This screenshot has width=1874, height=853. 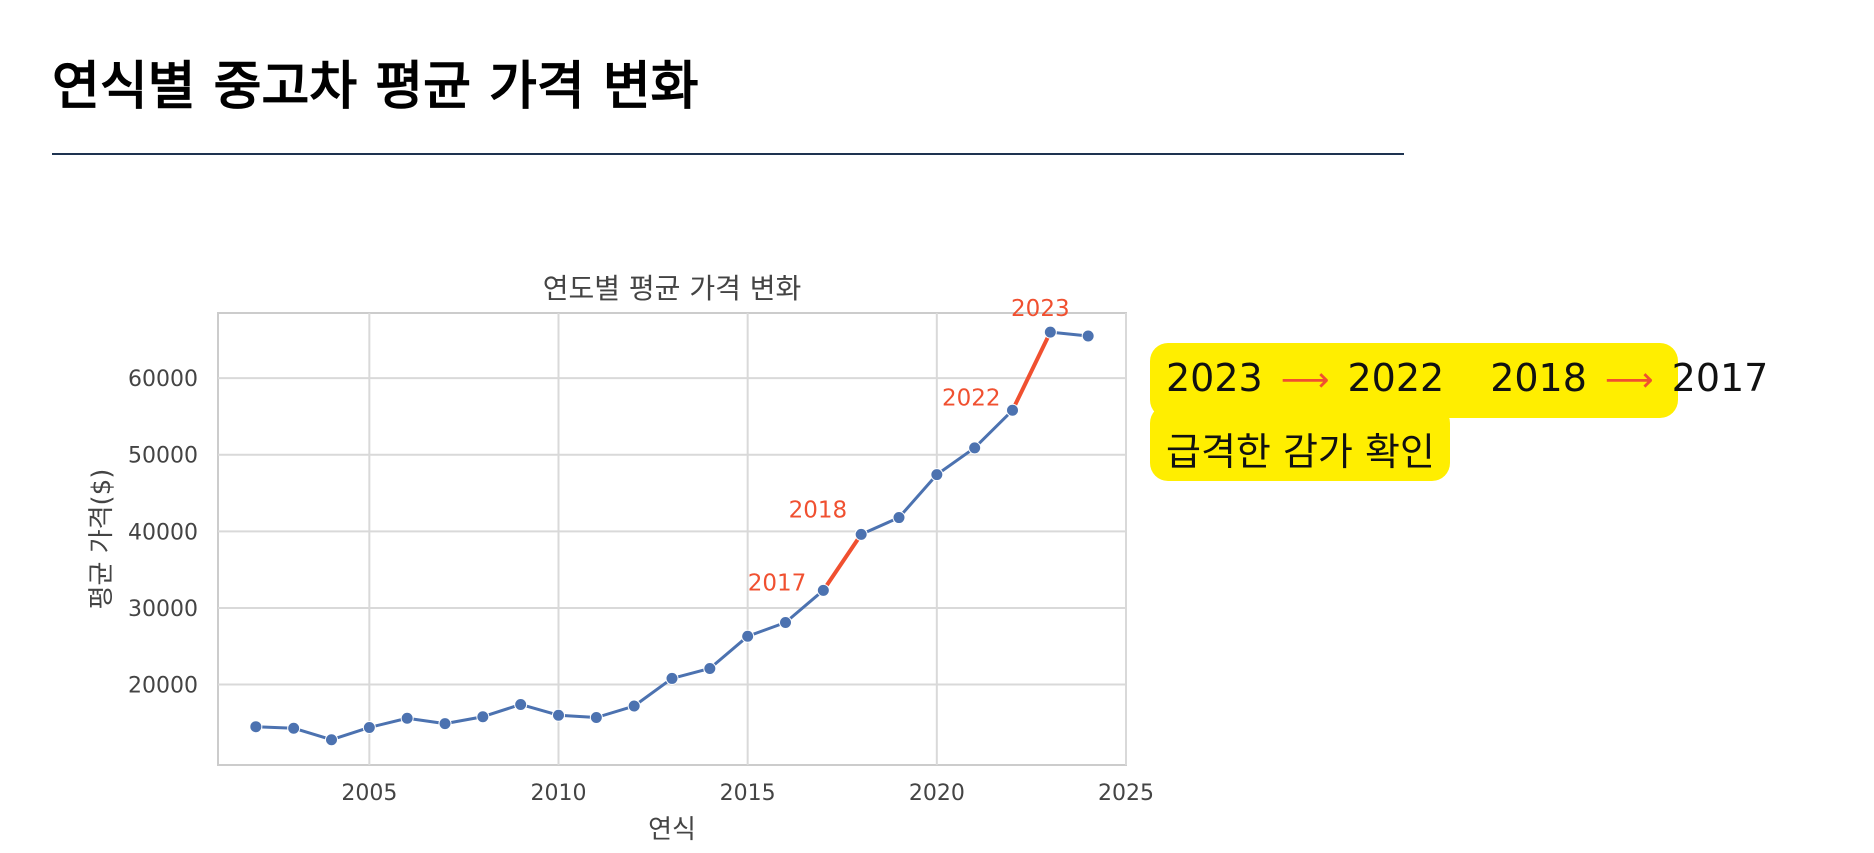 What do you see at coordinates (163, 456) in the screenshot?
I see `y-tick-label: 50000` at bounding box center [163, 456].